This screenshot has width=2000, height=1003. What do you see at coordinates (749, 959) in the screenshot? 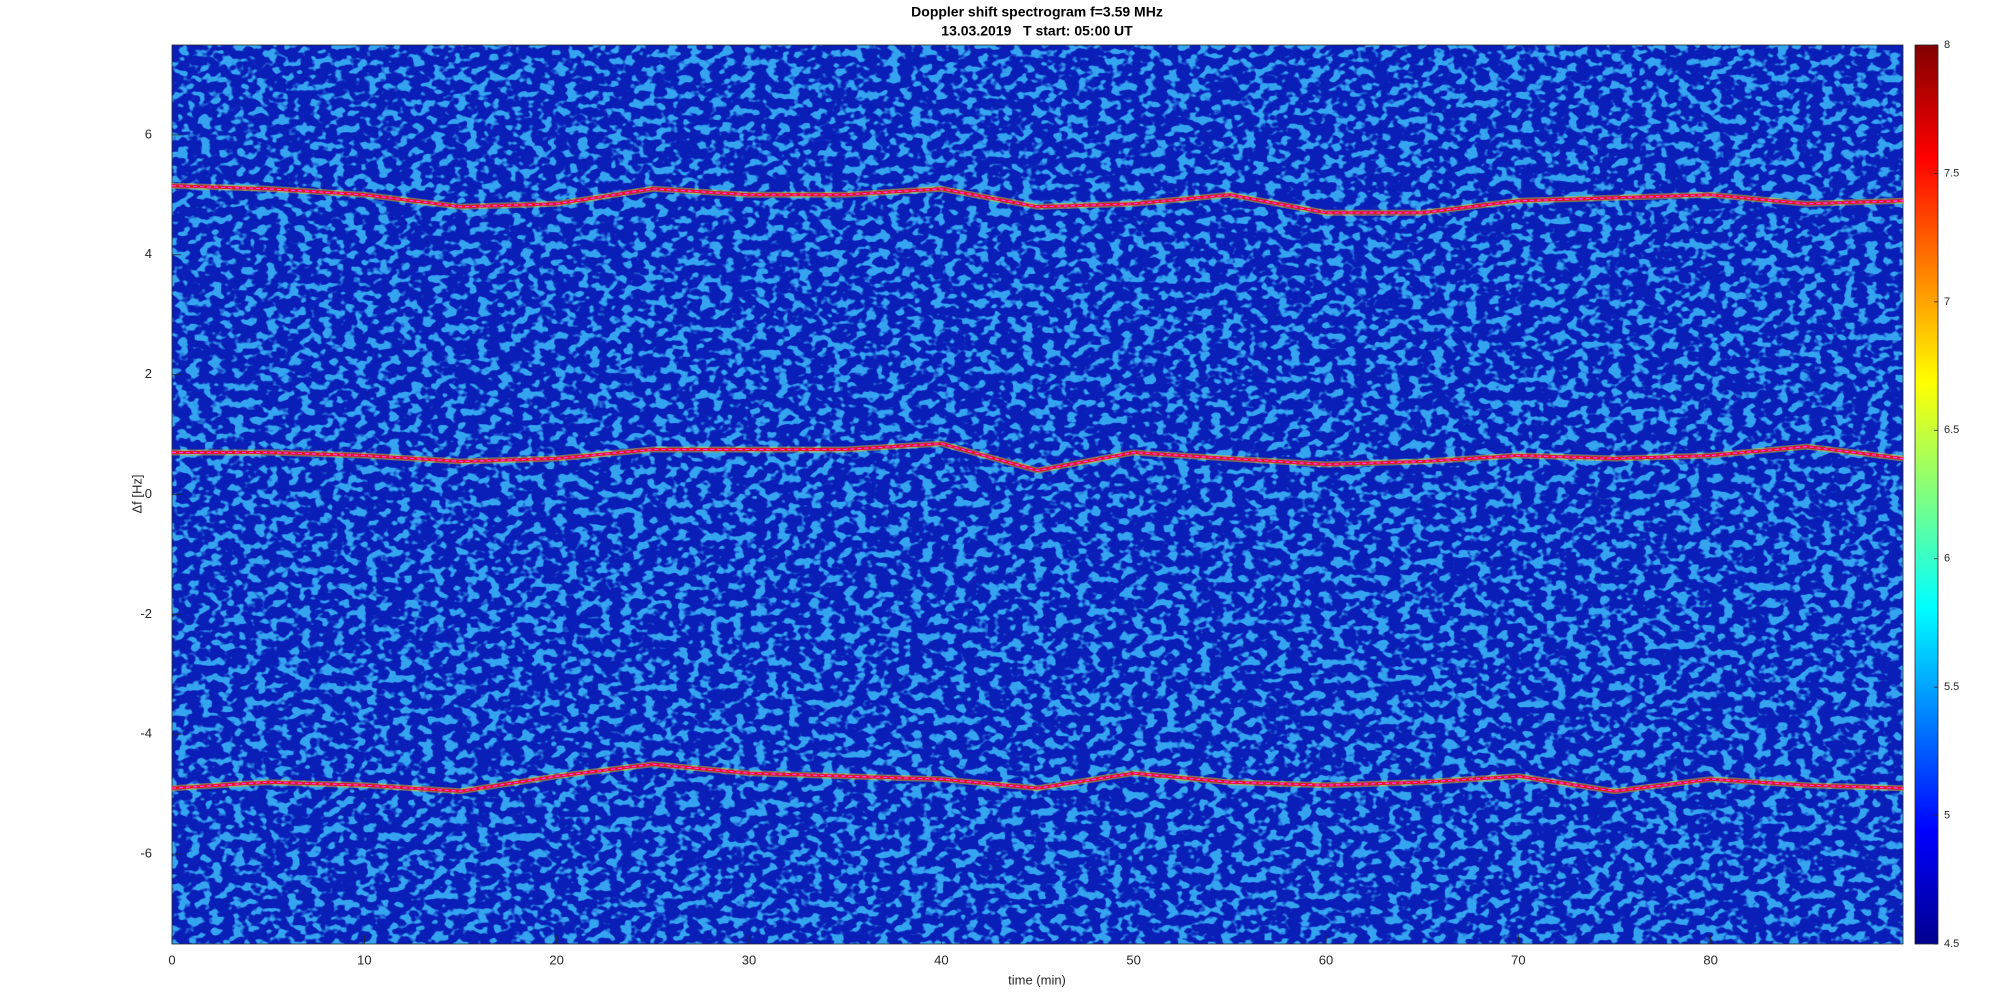
I see `x-tick-label: 30` at bounding box center [749, 959].